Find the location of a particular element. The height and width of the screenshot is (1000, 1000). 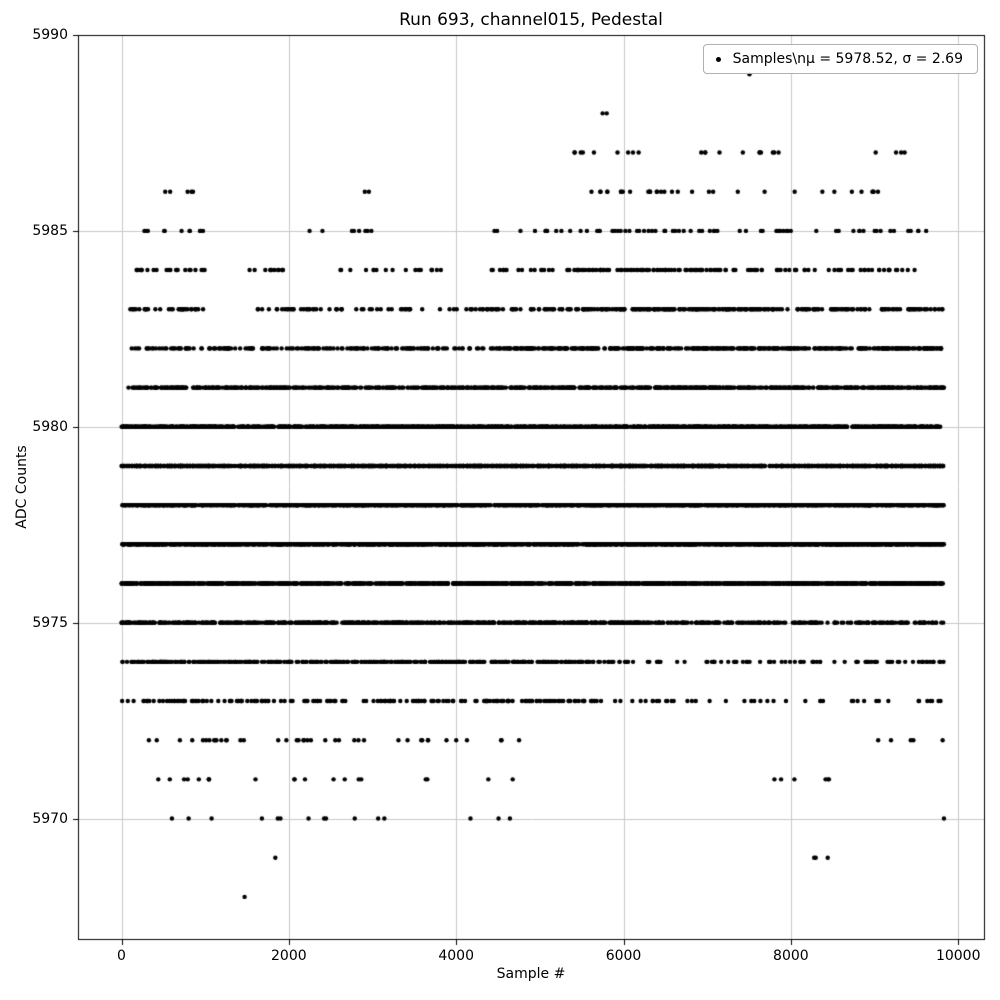

x-tick-label: 4000 is located at coordinates (456, 956).